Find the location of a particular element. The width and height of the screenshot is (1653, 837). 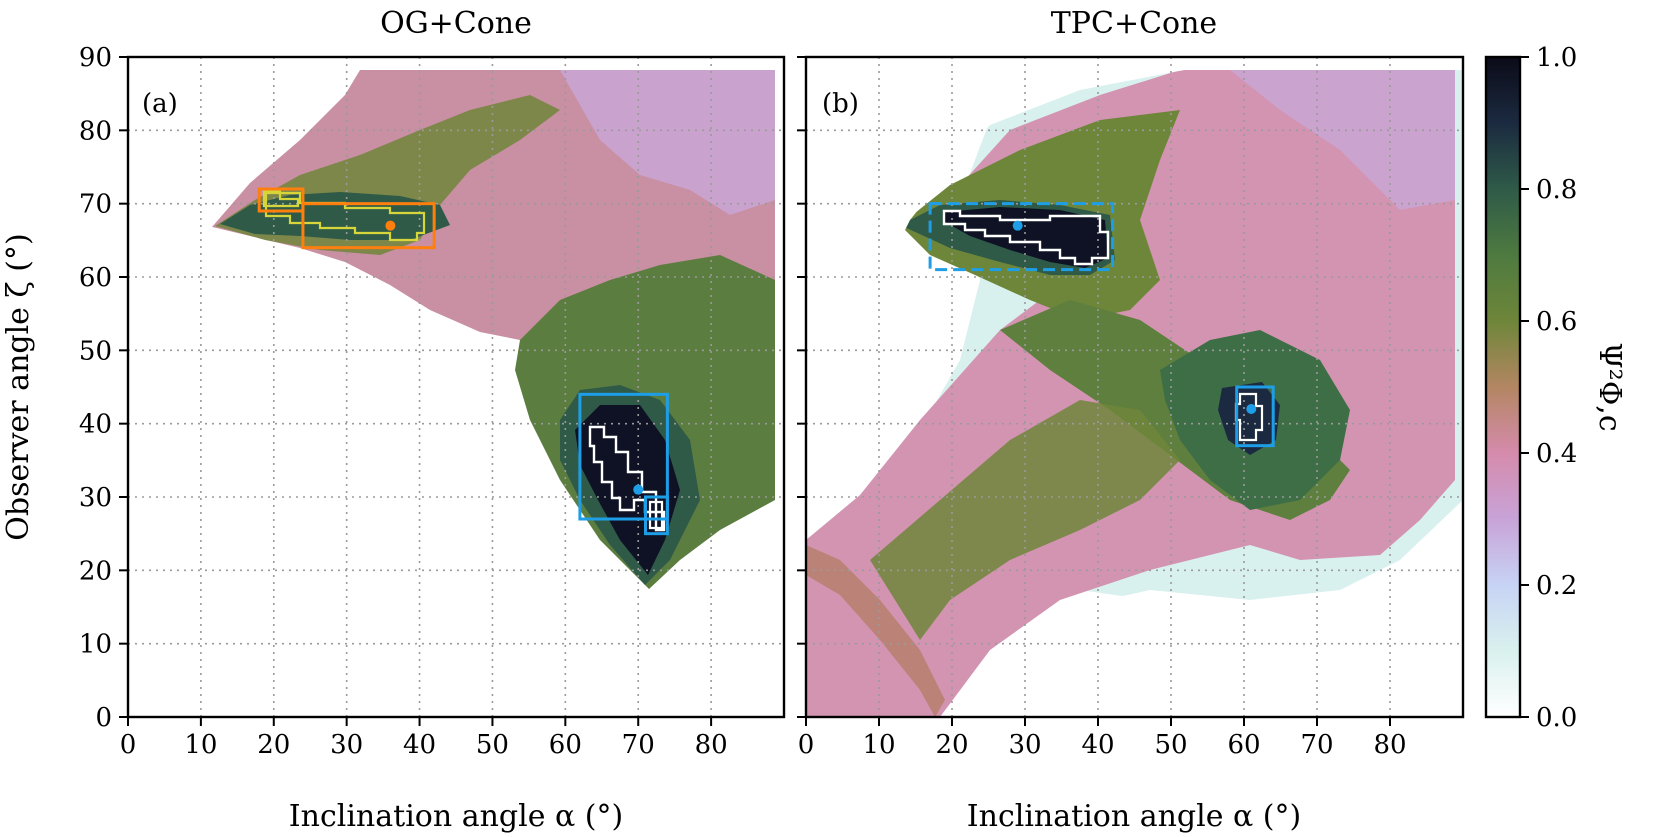

y-tick-label: 10 is located at coordinates (95, 645).